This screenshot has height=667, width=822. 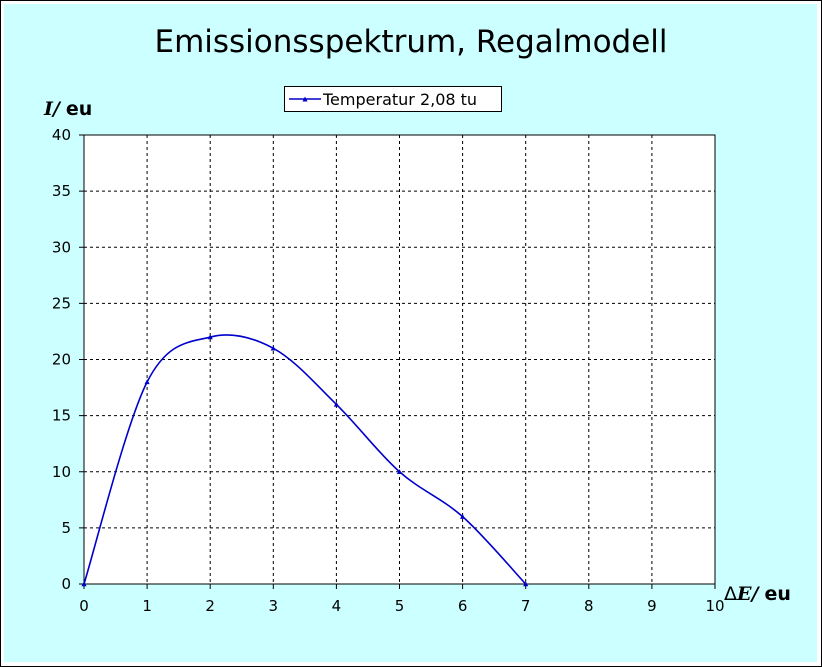 What do you see at coordinates (61, 472) in the screenshot?
I see `y-tick-label: 10` at bounding box center [61, 472].